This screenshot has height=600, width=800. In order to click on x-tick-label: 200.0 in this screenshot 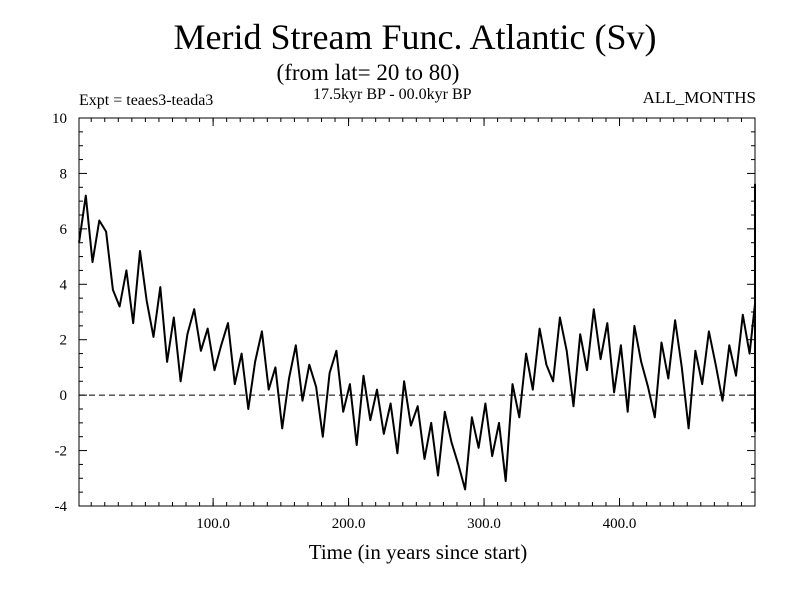, I will do `click(349, 524)`.